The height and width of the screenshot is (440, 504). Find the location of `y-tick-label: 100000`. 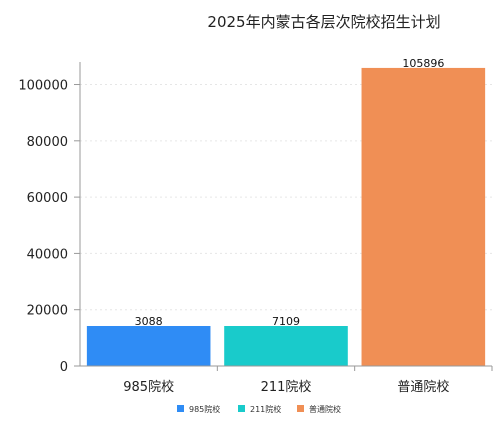

y-tick-label: 100000 is located at coordinates (43, 86).